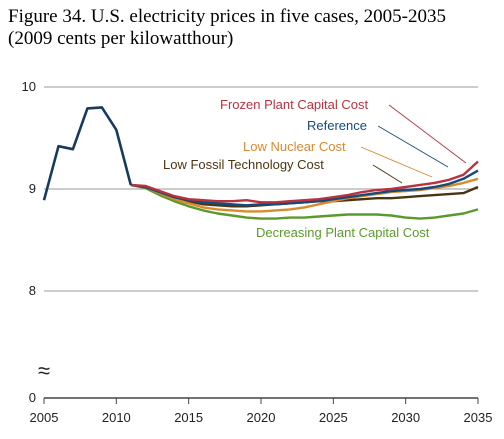 The height and width of the screenshot is (439, 504). Describe the element at coordinates (261, 417) in the screenshot. I see `x-tick-label: 2020` at that location.